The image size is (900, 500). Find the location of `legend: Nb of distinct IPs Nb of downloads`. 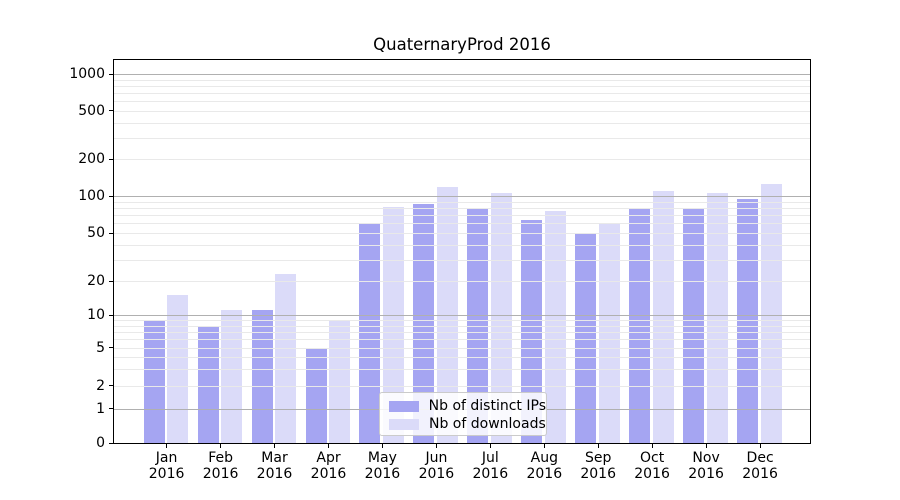

legend: Nb of distinct IPs Nb of downloads is located at coordinates (463, 414).